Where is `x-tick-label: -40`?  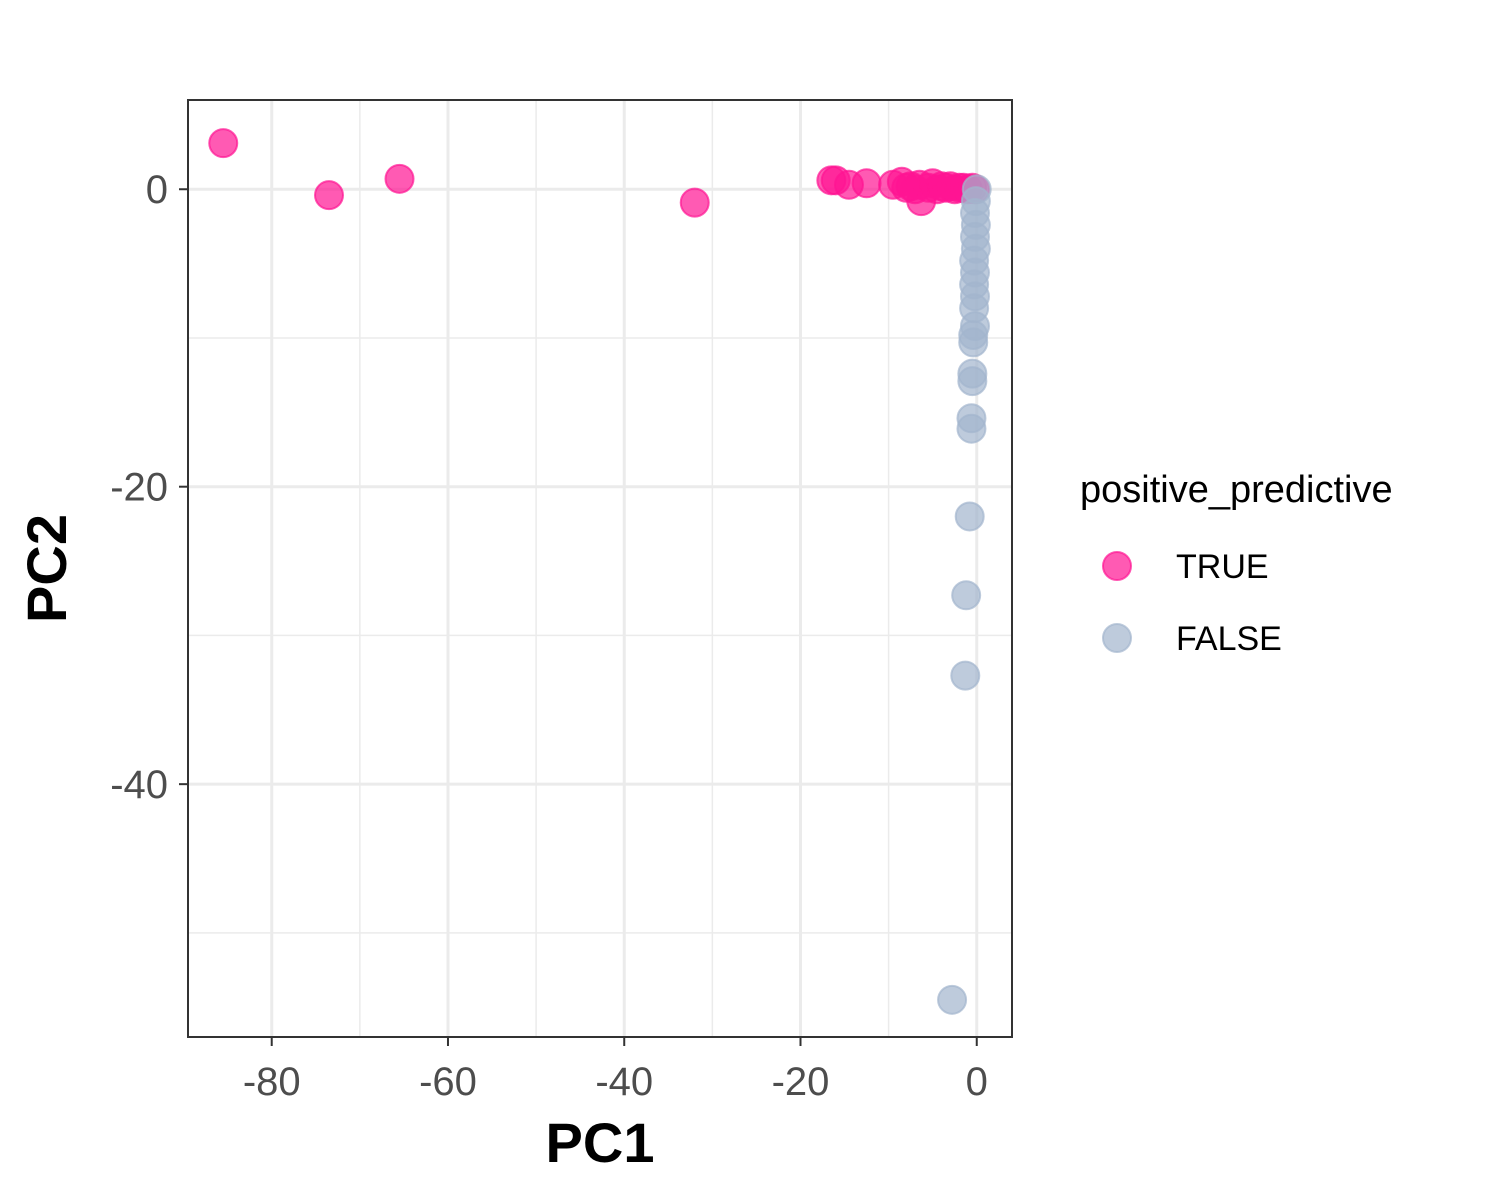 x-tick-label: -40 is located at coordinates (624, 1082).